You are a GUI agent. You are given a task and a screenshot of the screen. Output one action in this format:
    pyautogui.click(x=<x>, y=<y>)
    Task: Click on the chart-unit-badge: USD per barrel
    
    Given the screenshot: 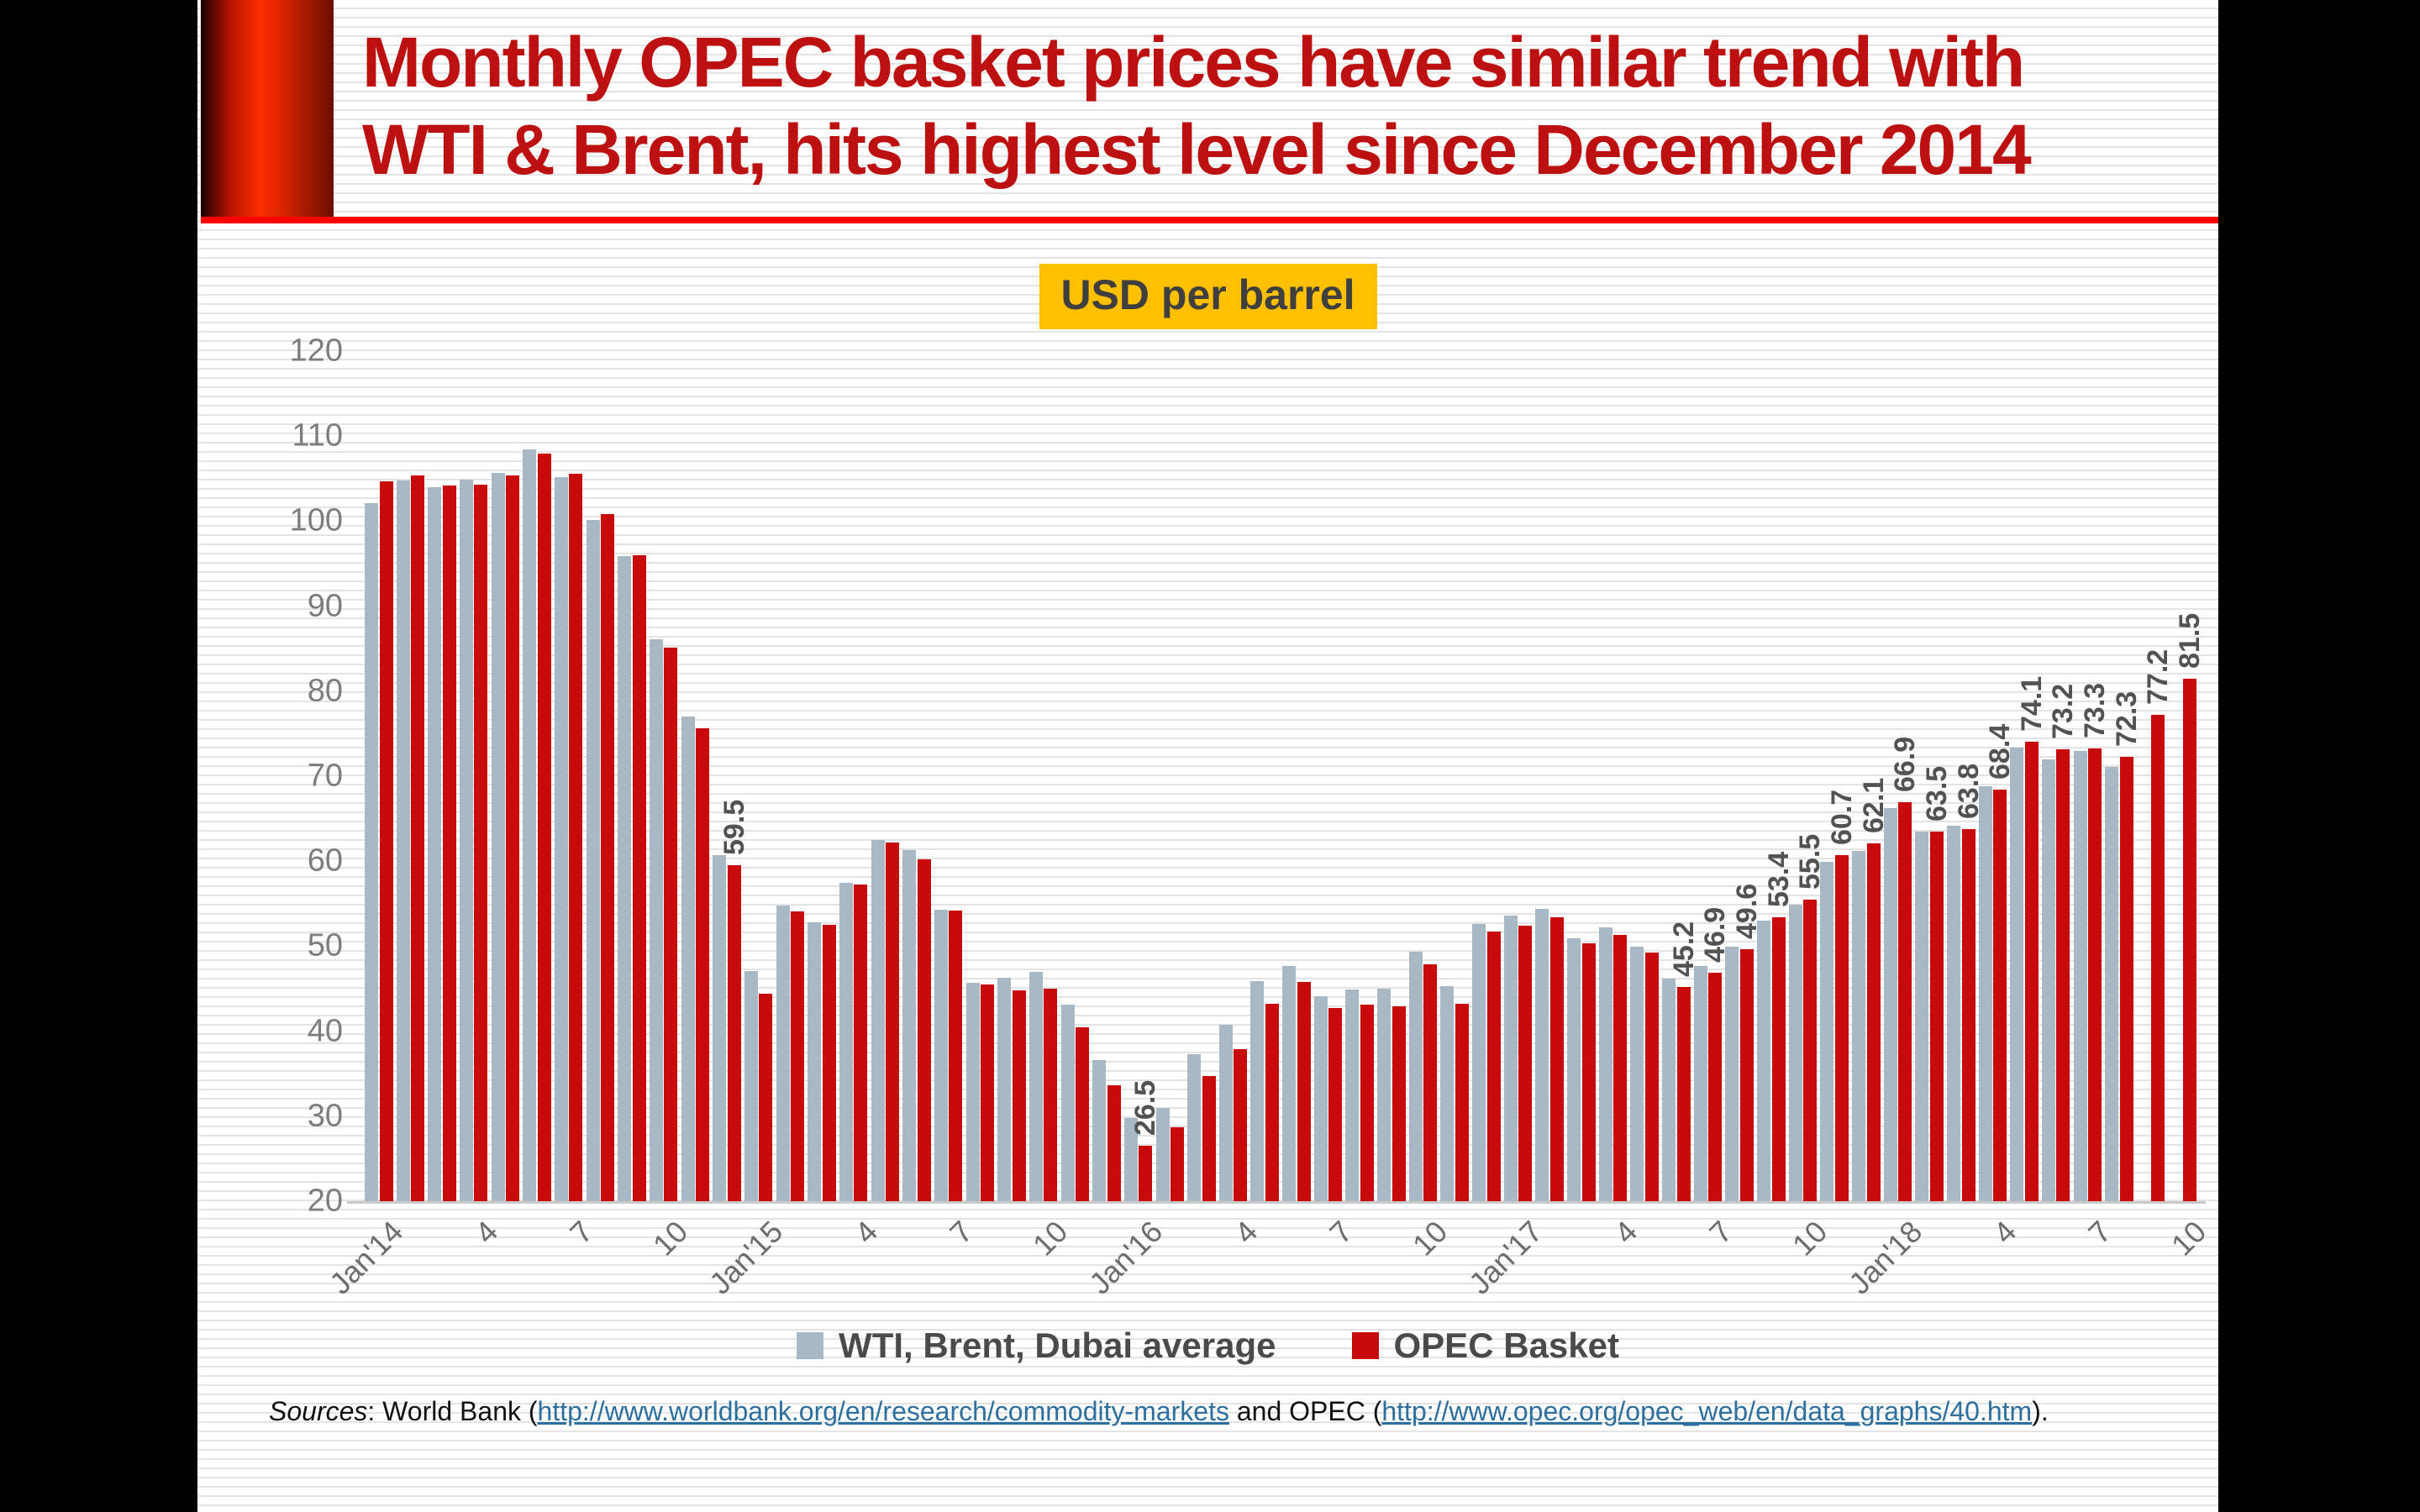 What is the action you would take?
    pyautogui.click(x=1208, y=296)
    